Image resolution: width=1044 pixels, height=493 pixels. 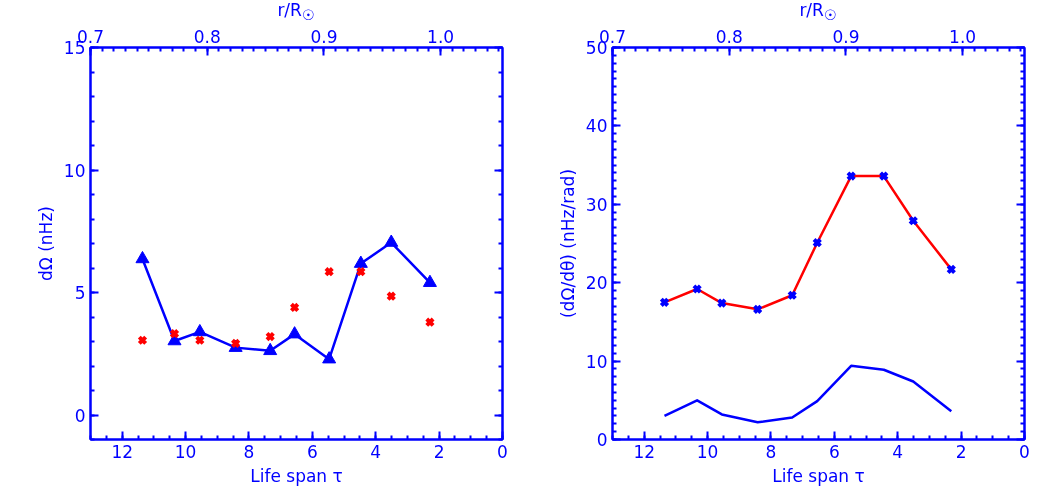 I want to click on y-tick-label: 30, so click(x=596, y=204).